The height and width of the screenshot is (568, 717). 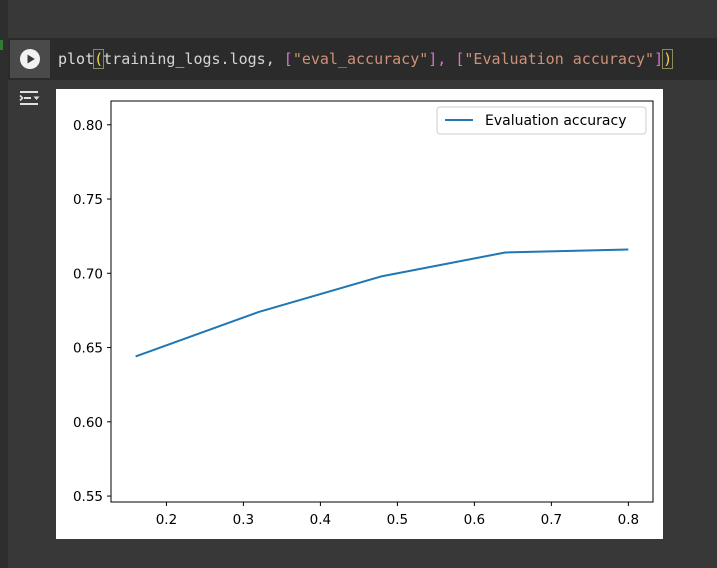 What do you see at coordinates (659, 59) in the screenshot?
I see `code-token: ]` at bounding box center [659, 59].